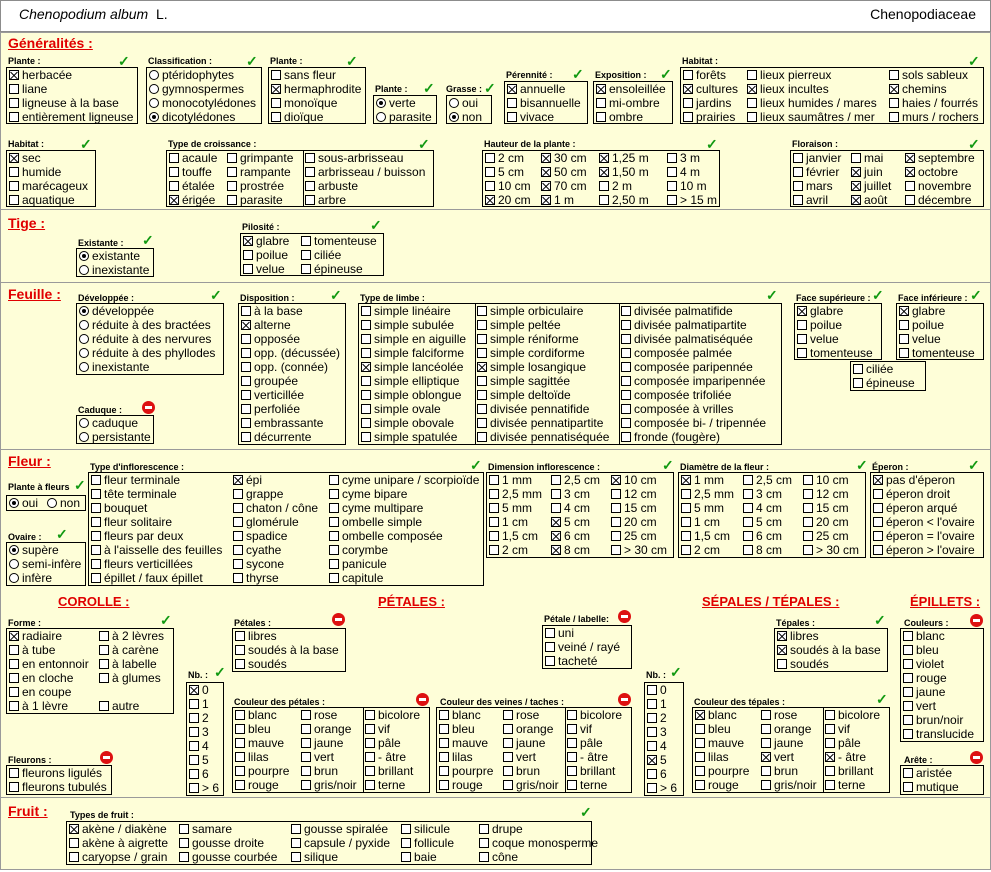 The height and width of the screenshot is (872, 991). I want to click on fleurons-option: fleurons ligulés, so click(55, 773).